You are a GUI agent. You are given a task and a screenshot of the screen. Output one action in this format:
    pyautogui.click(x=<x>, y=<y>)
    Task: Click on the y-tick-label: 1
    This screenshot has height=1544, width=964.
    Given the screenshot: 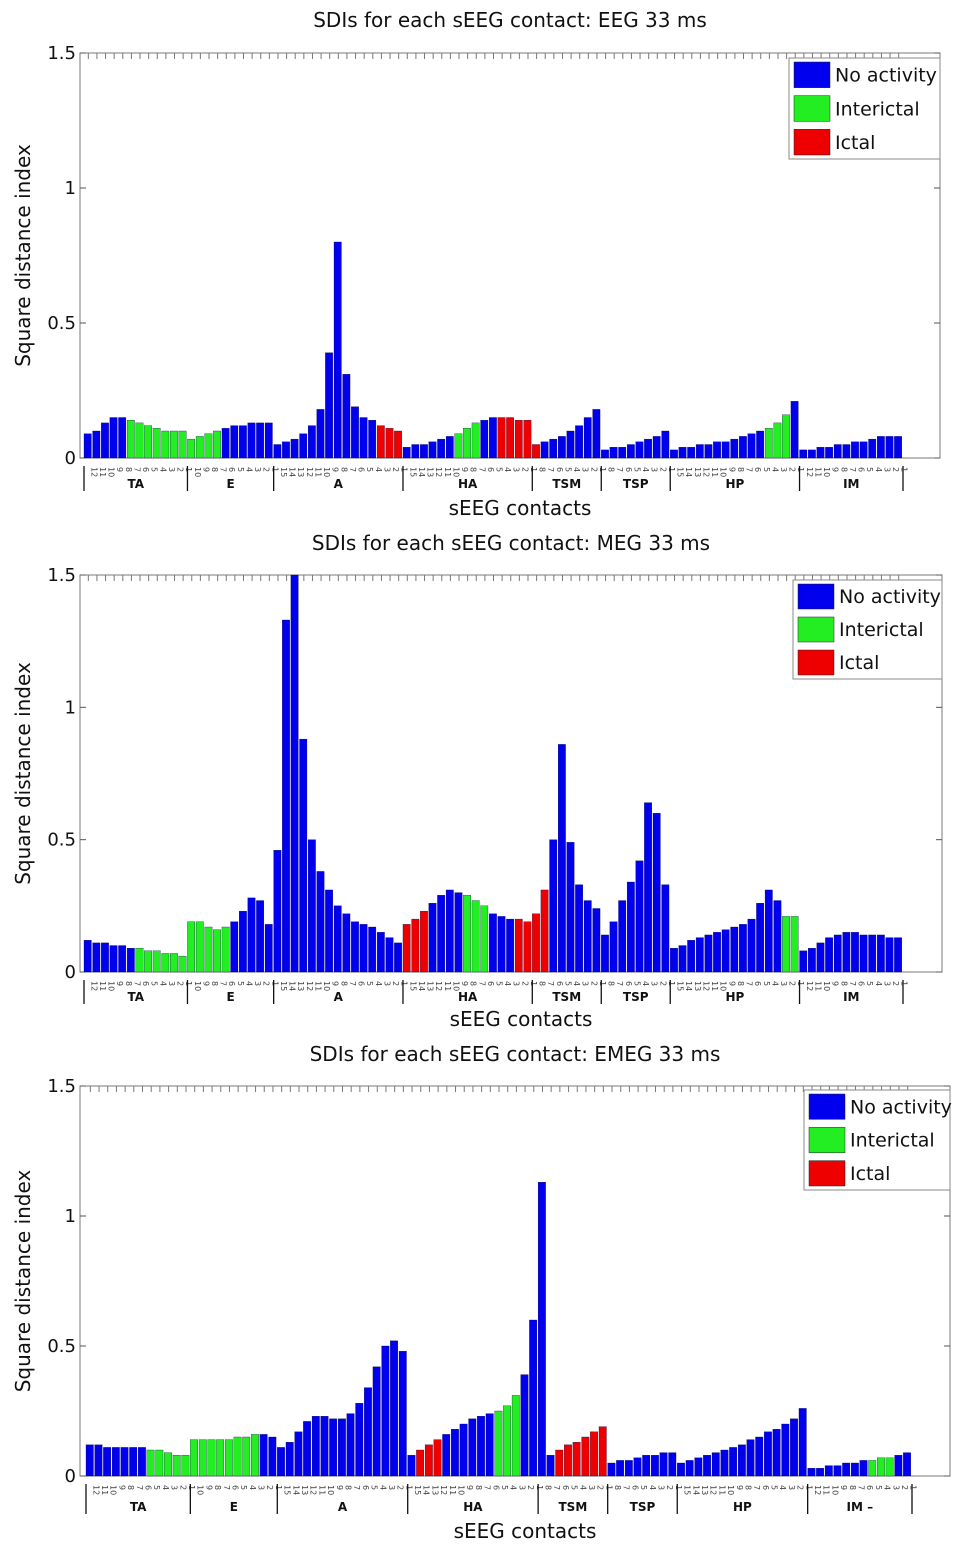 What is the action you would take?
    pyautogui.click(x=70, y=1216)
    